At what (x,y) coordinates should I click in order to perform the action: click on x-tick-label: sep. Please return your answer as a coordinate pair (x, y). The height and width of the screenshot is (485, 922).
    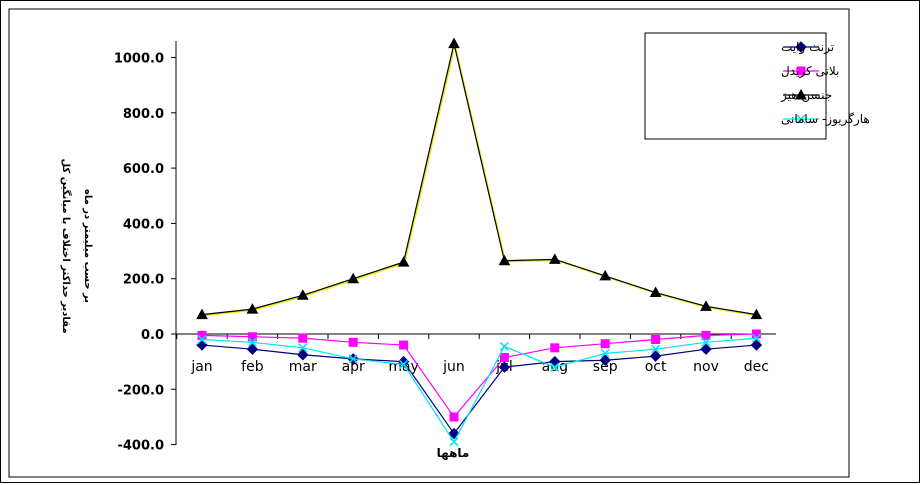
    Looking at the image, I should click on (605, 367).